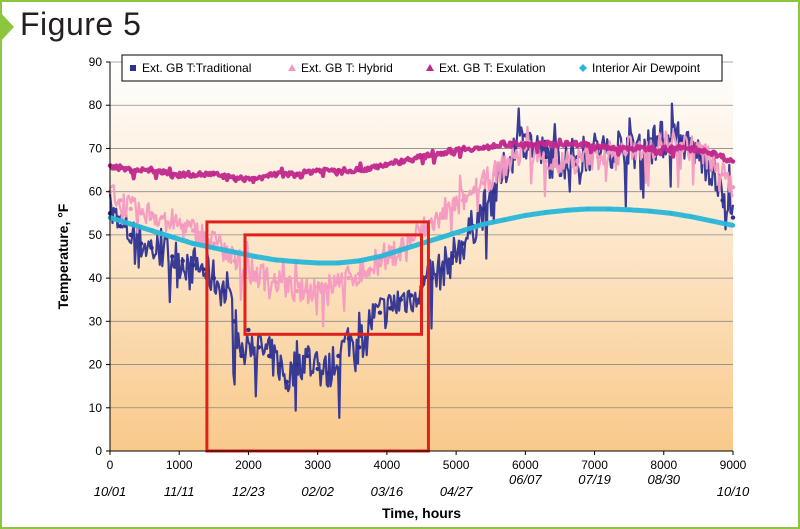 Image resolution: width=800 pixels, height=529 pixels. What do you see at coordinates (333, 284) in the screenshot?
I see `highlight-box` at bounding box center [333, 284].